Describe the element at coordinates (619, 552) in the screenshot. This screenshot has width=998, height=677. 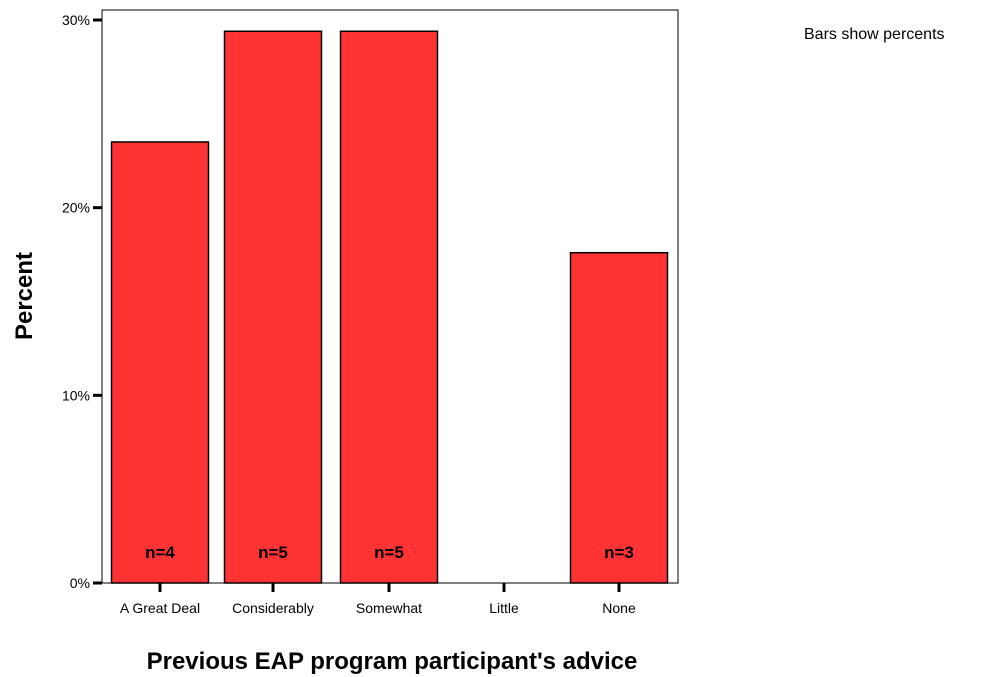
I see `bar-count-label-4: n=3` at that location.